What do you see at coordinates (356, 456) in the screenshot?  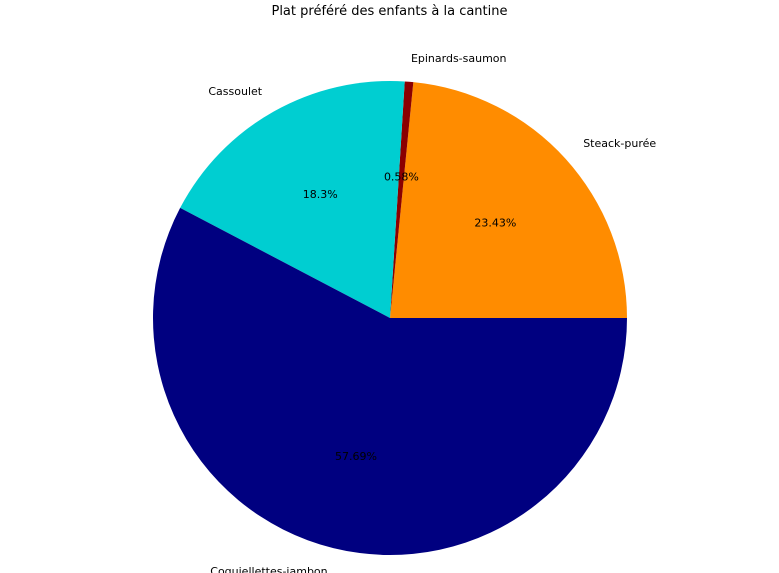 I see `pct-label-coquiellettes-jambon: 57.69%` at bounding box center [356, 456].